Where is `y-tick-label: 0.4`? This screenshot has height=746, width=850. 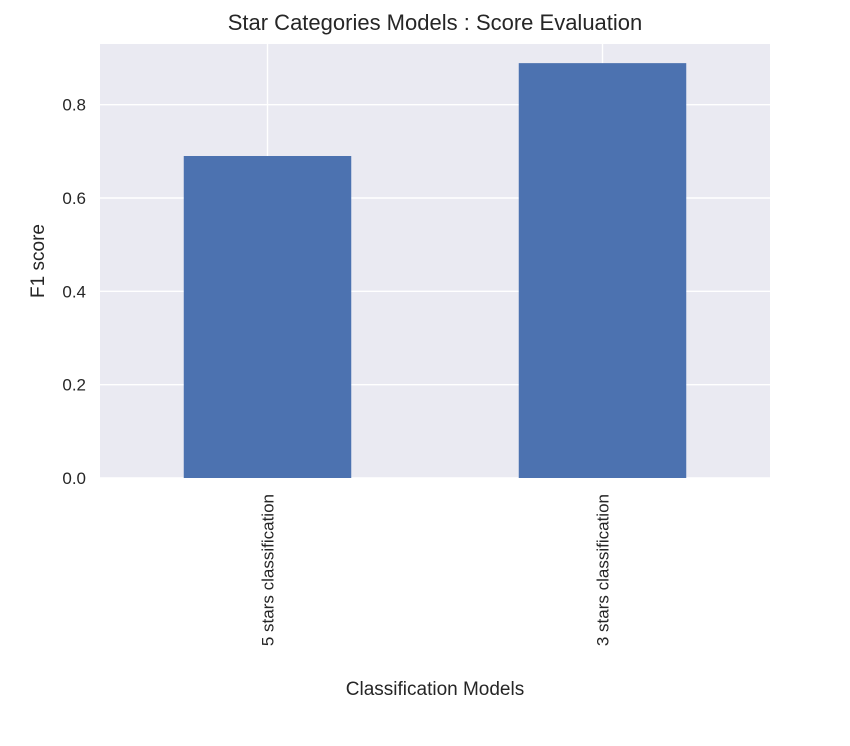 y-tick-label: 0.4 is located at coordinates (74, 291).